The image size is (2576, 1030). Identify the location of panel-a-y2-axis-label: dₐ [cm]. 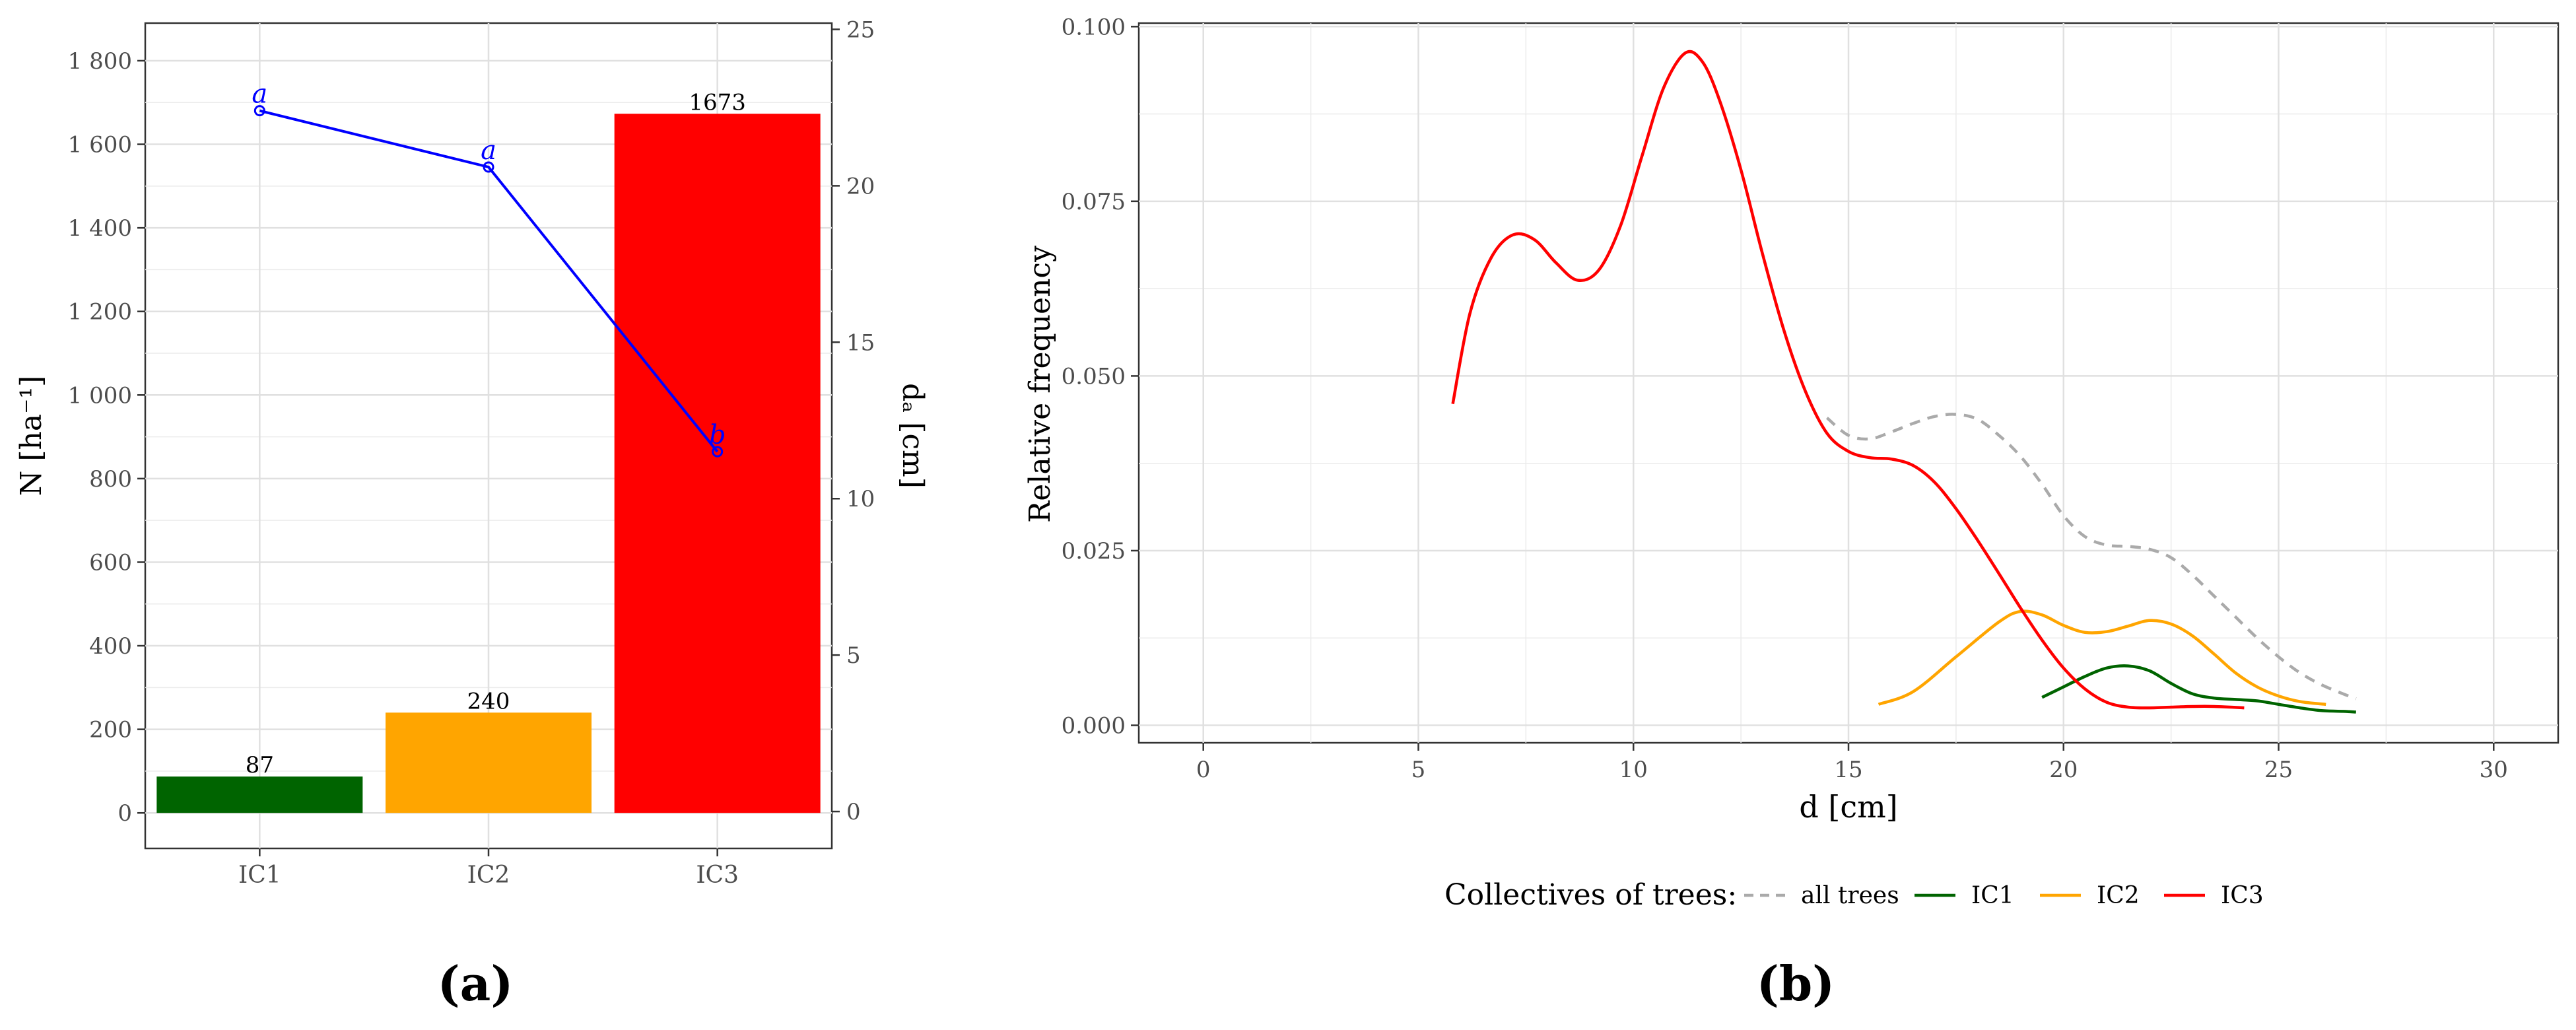
(913, 436).